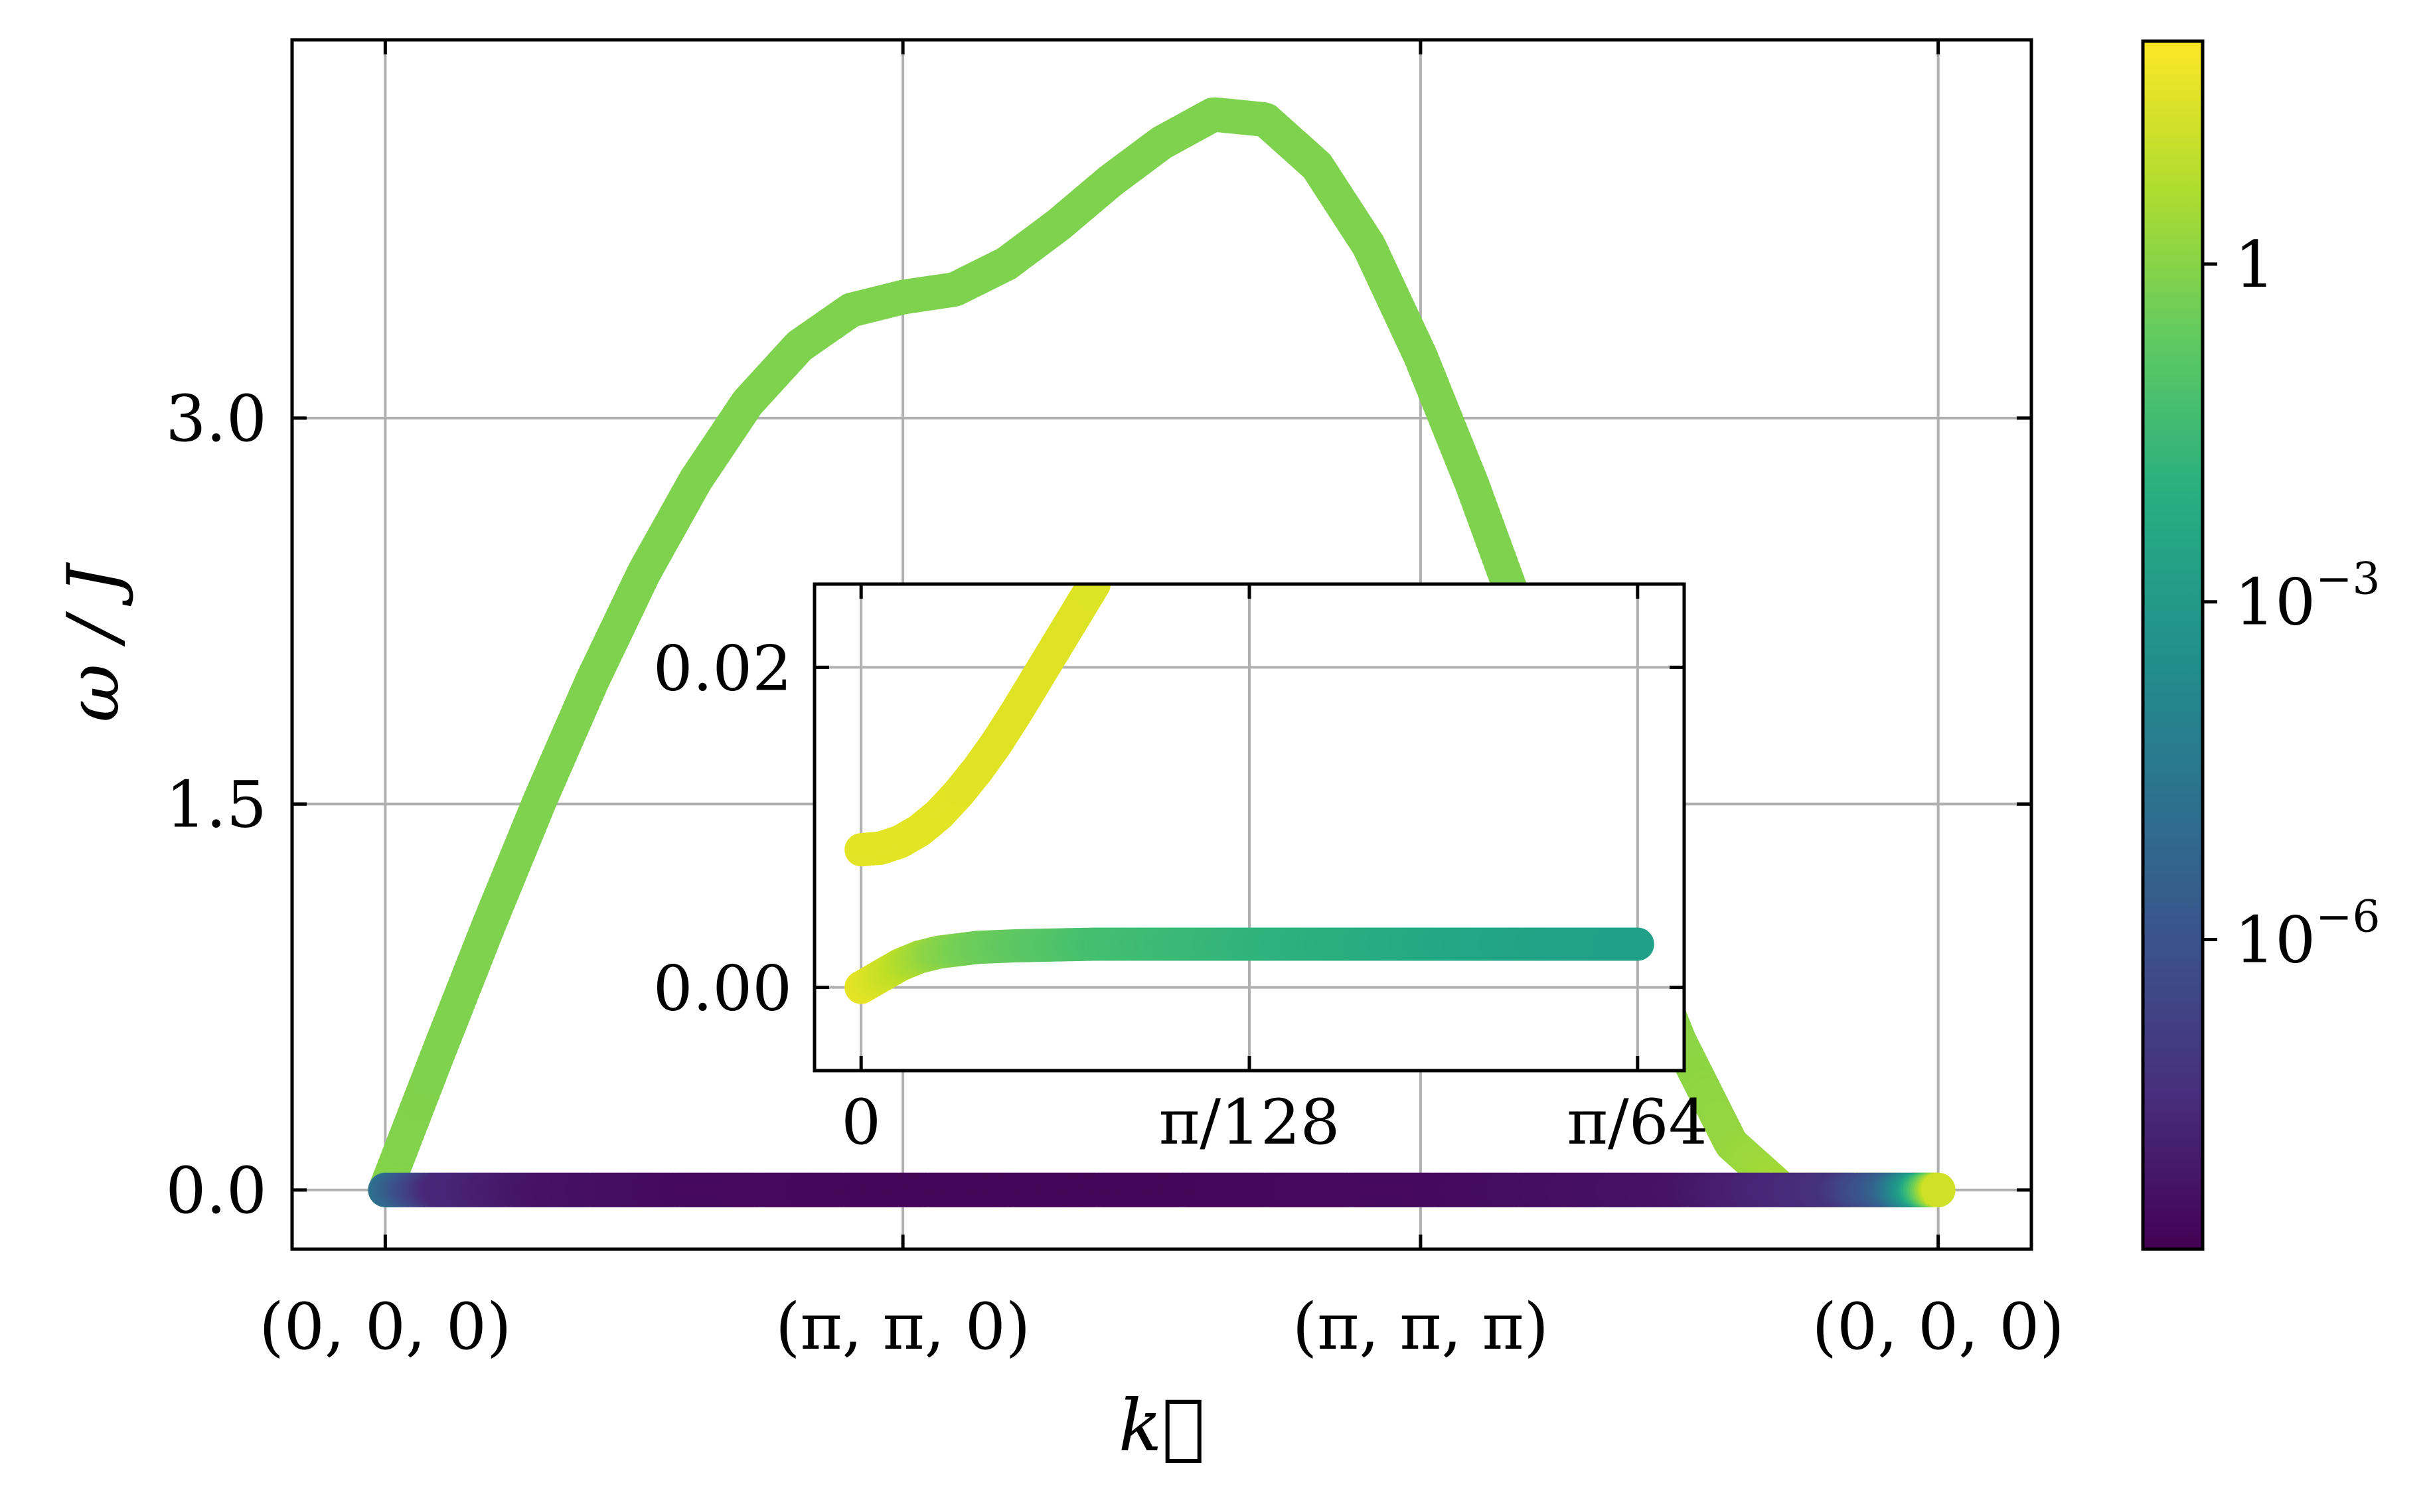 Image resolution: width=2431 pixels, height=1512 pixels. I want to click on colorbar-tick-label: 10⁻³, so click(2307, 597).